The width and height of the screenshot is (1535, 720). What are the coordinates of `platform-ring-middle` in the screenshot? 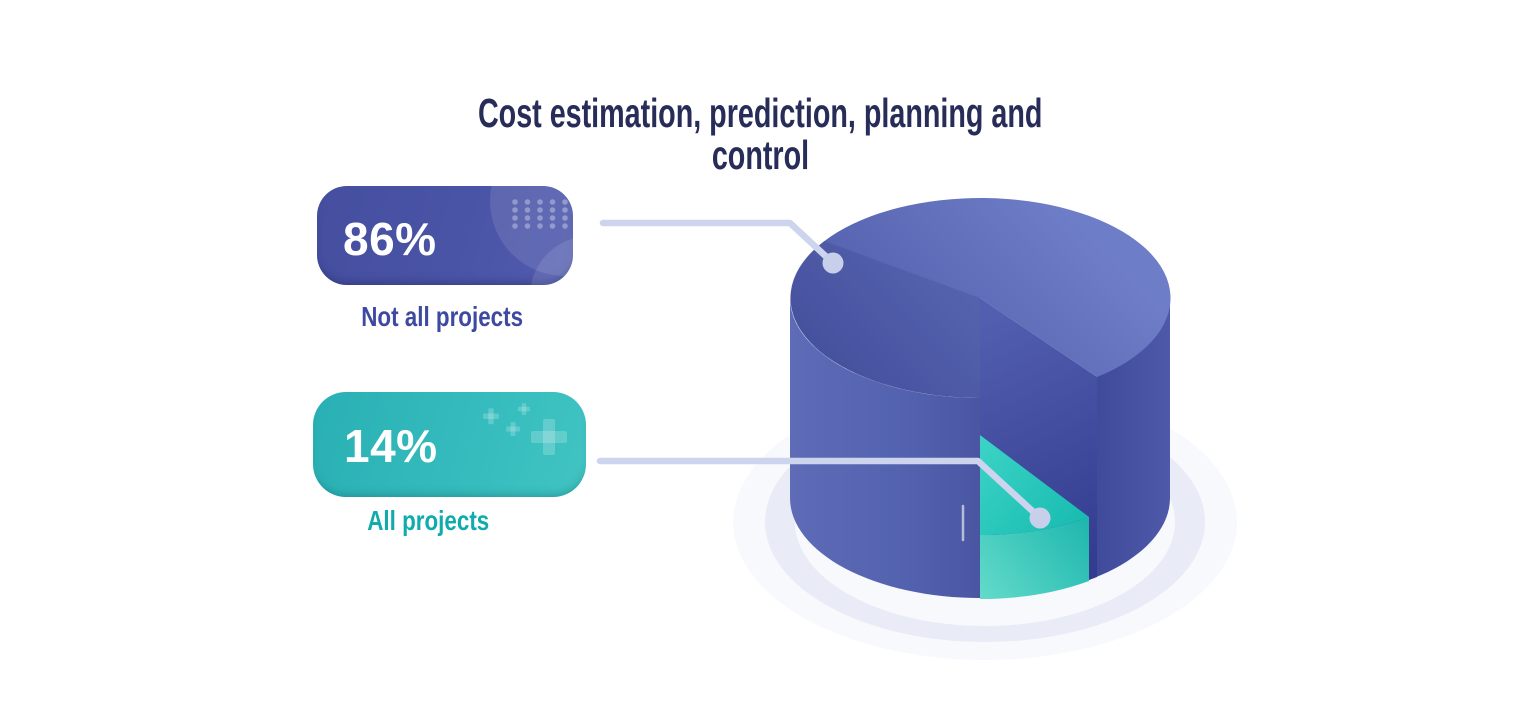 It's located at (985, 522).